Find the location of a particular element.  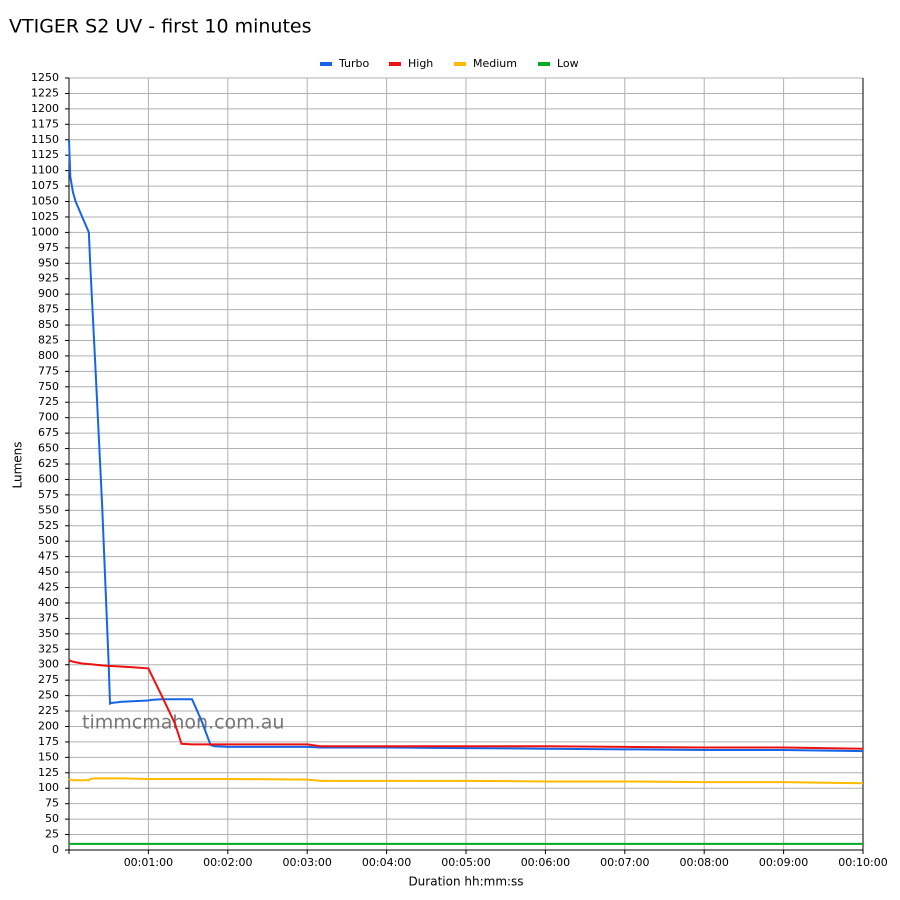

legend-label: Medium is located at coordinates (495, 63).